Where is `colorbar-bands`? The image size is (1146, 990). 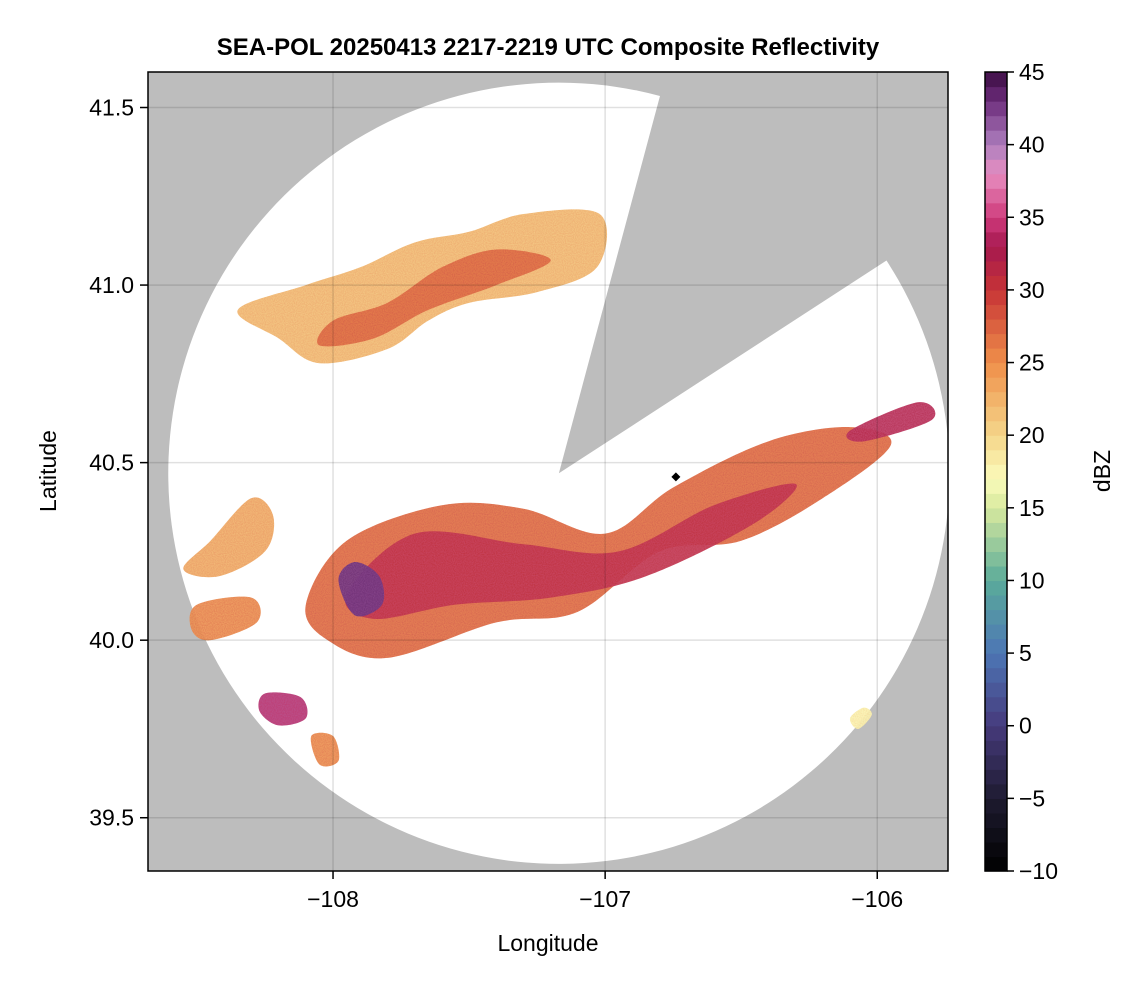 colorbar-bands is located at coordinates (996, 472).